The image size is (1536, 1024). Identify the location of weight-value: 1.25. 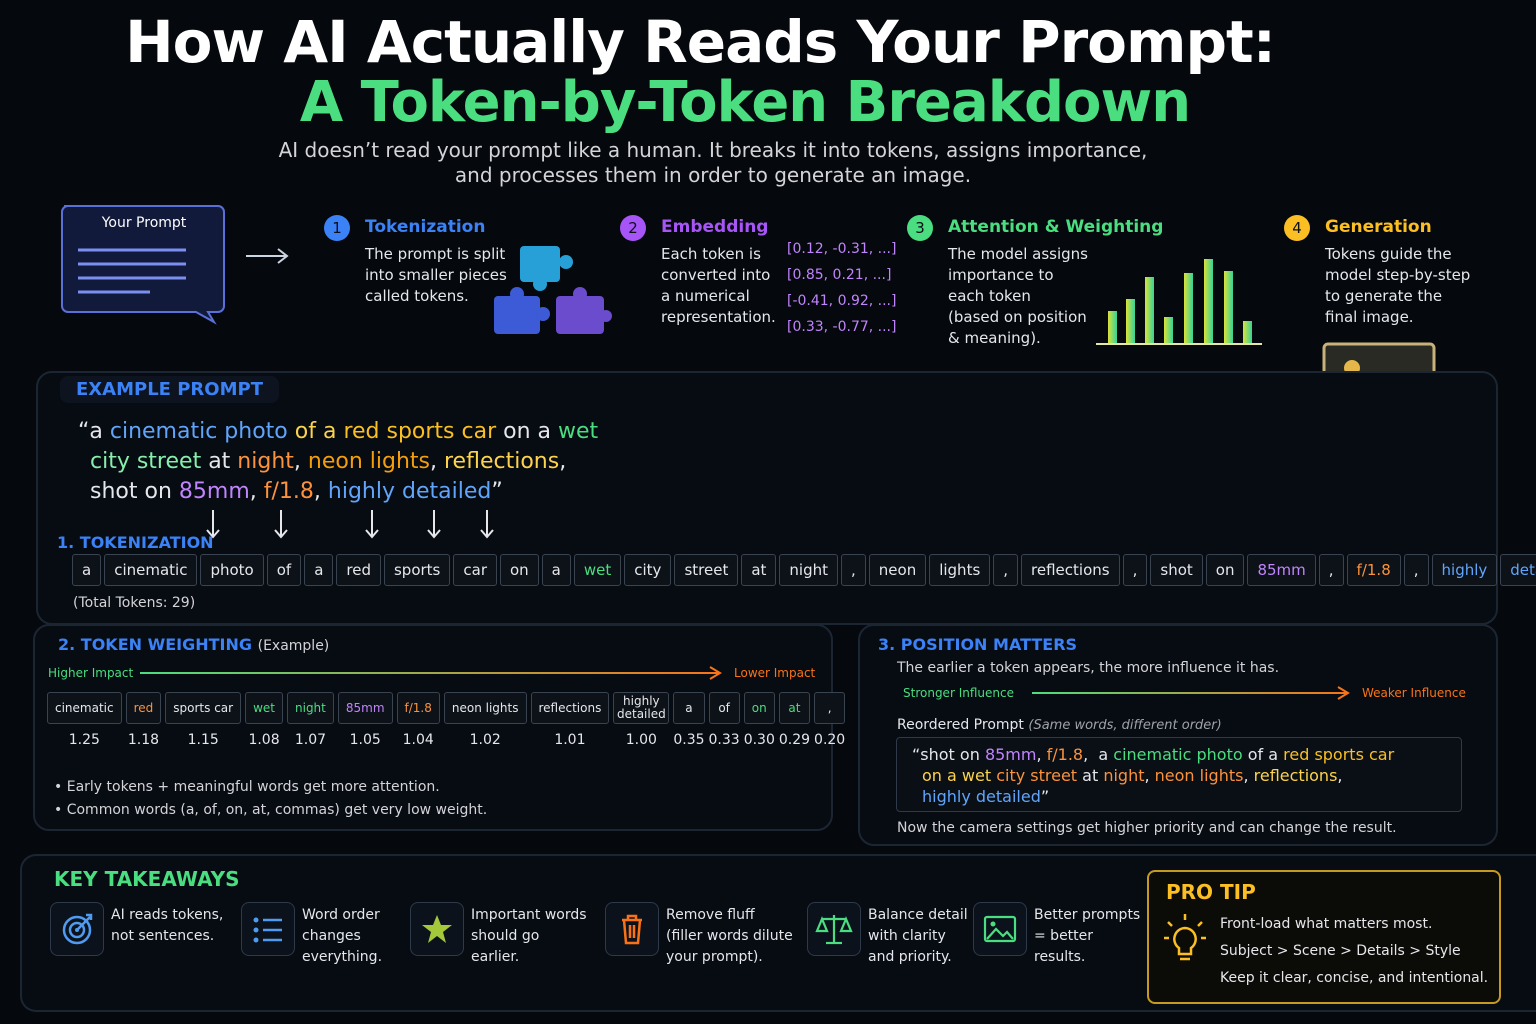
(84, 740).